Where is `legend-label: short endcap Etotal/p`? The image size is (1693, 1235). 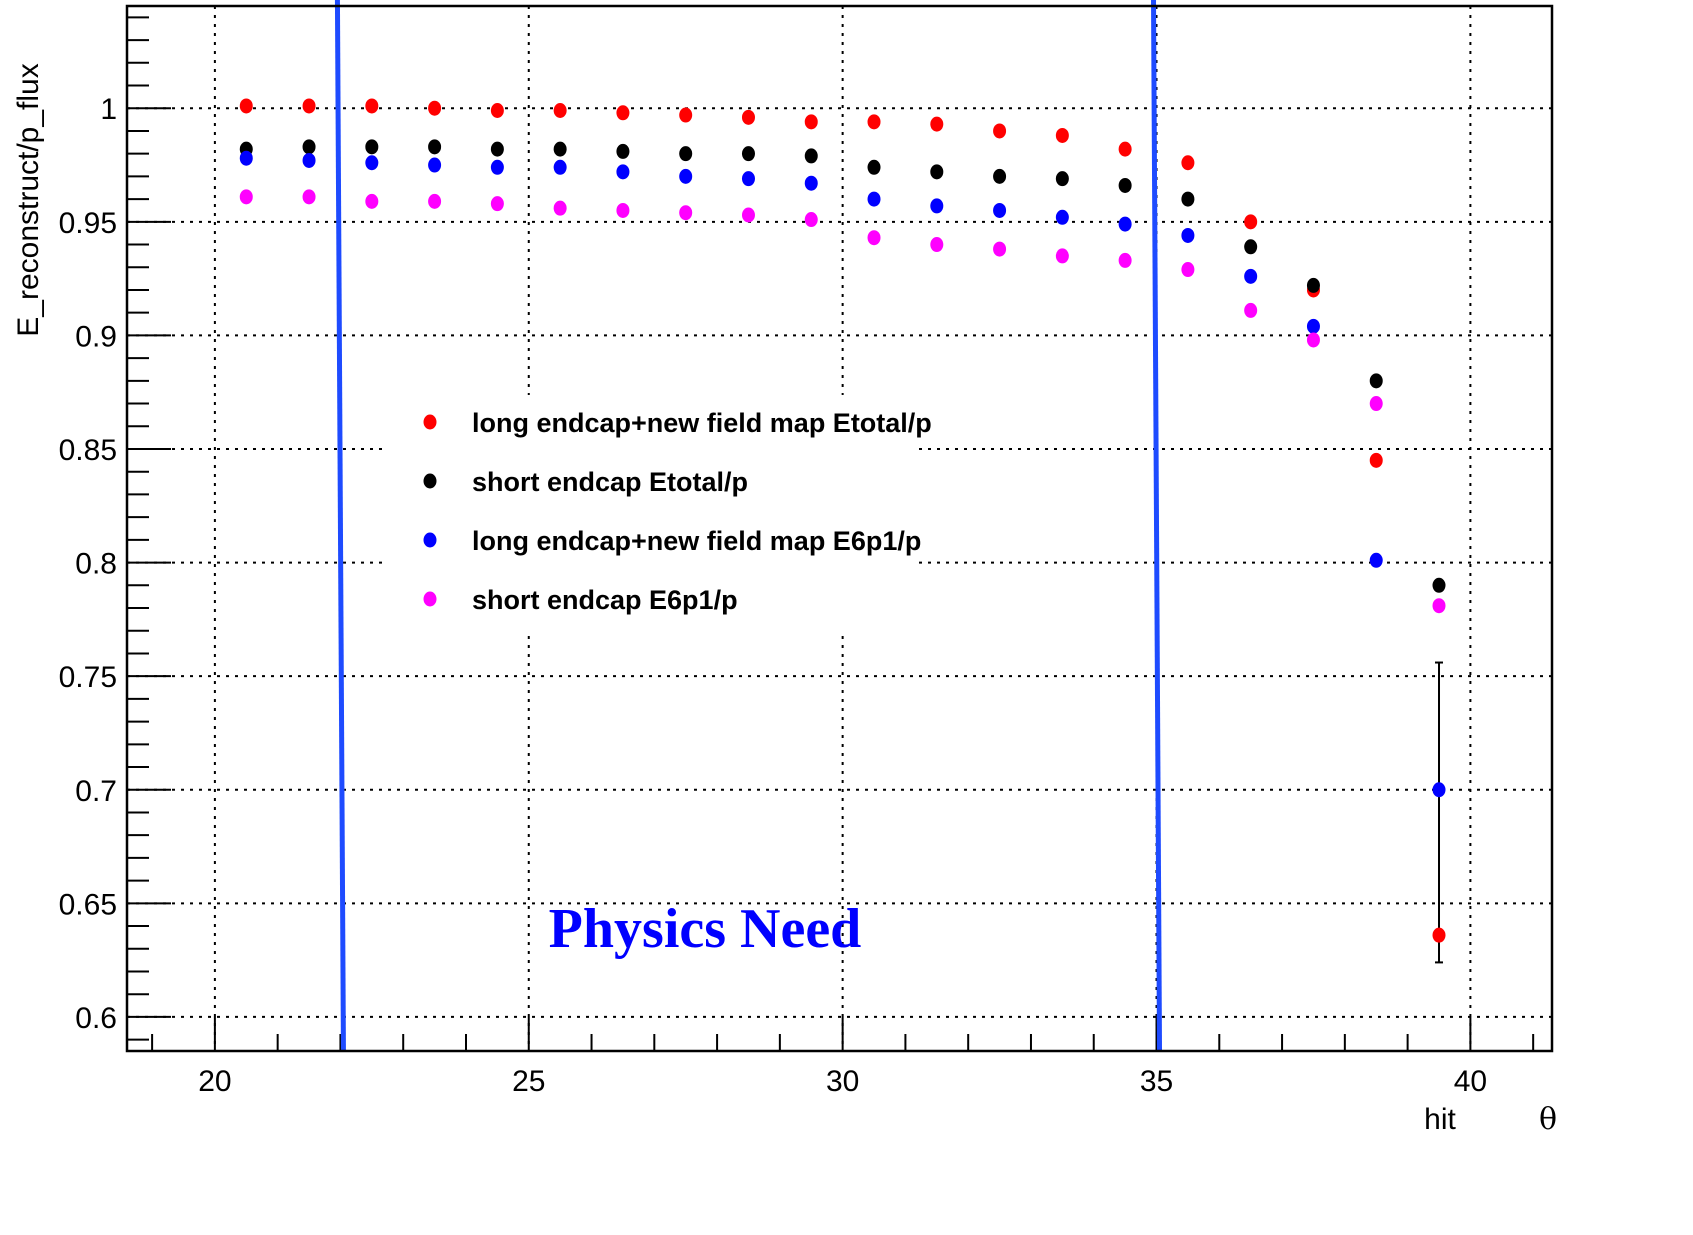
legend-label: short endcap Etotal/p is located at coordinates (610, 482).